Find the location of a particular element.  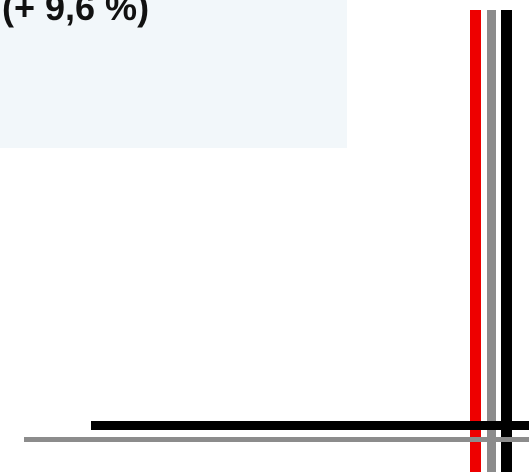

black-horizontal-rule is located at coordinates (310, 425).